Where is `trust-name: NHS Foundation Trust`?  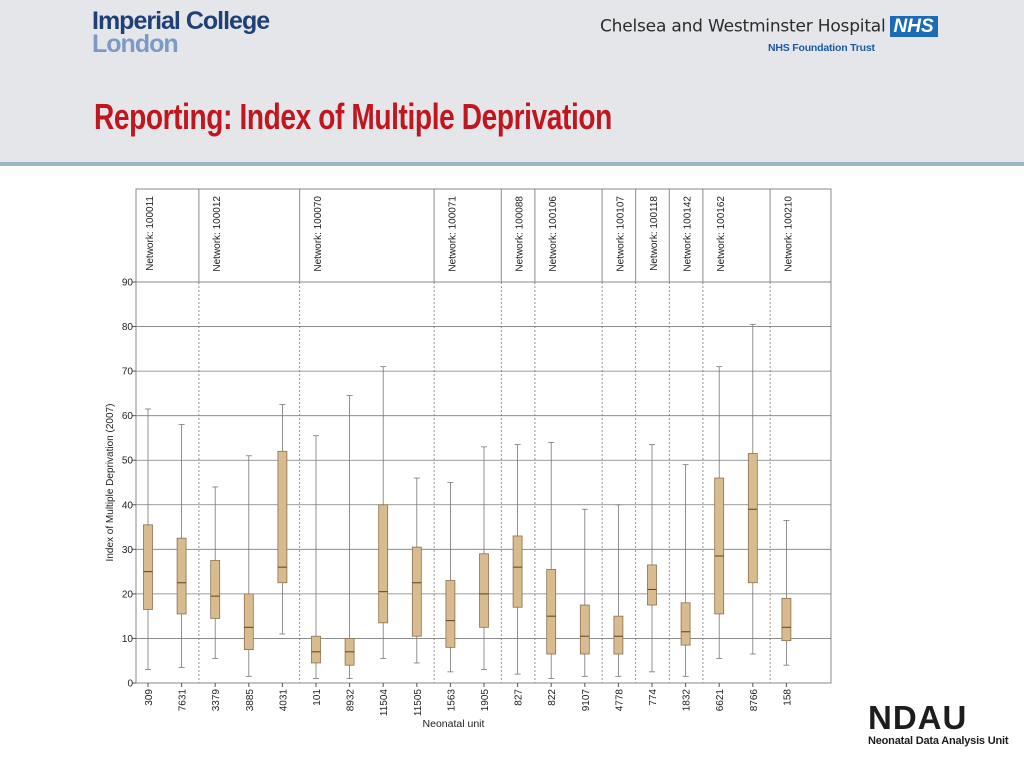 trust-name: NHS Foundation Trust is located at coordinates (821, 48).